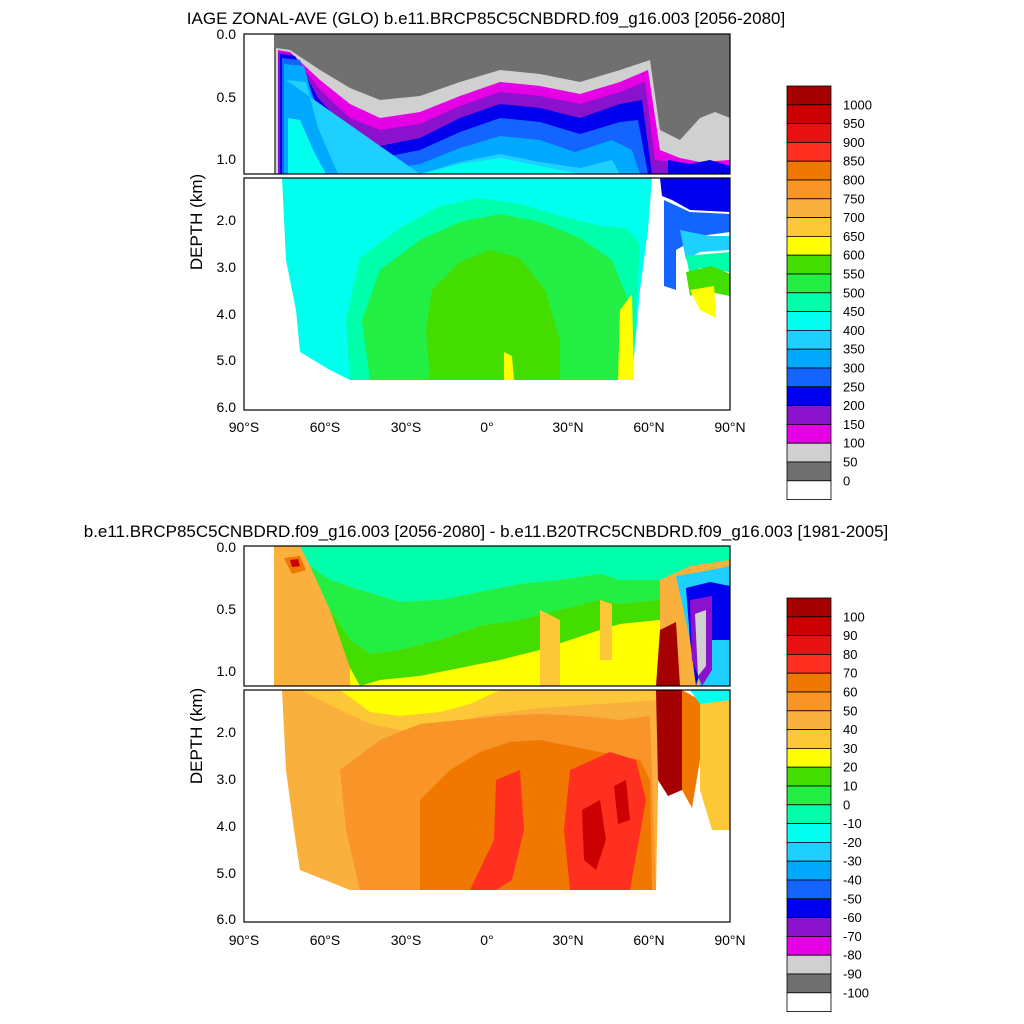 Image resolution: width=1024 pixels, height=1024 pixels. What do you see at coordinates (487, 688) in the screenshot?
I see `panel-bottom-gap` at bounding box center [487, 688].